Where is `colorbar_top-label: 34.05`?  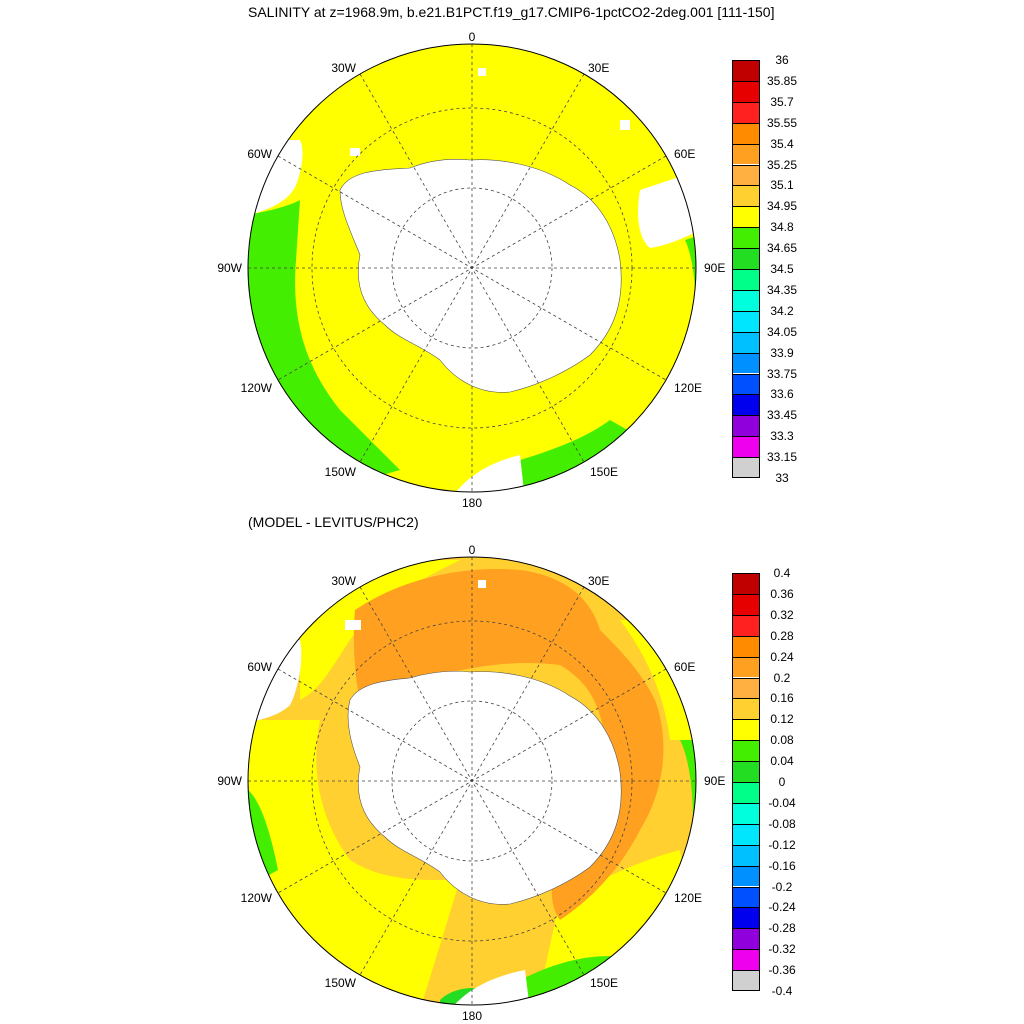
colorbar_top-label: 34.05 is located at coordinates (782, 331).